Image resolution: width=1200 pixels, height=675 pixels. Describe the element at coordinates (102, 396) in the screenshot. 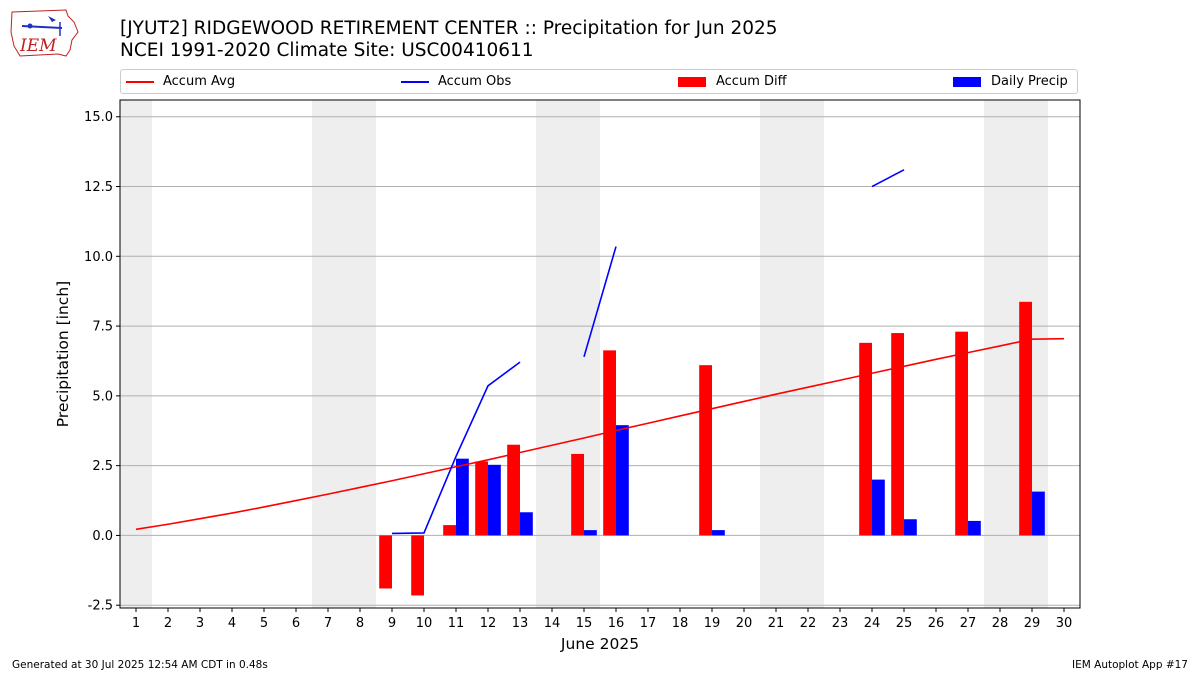

I see `y-tick-label: 5.0` at that location.